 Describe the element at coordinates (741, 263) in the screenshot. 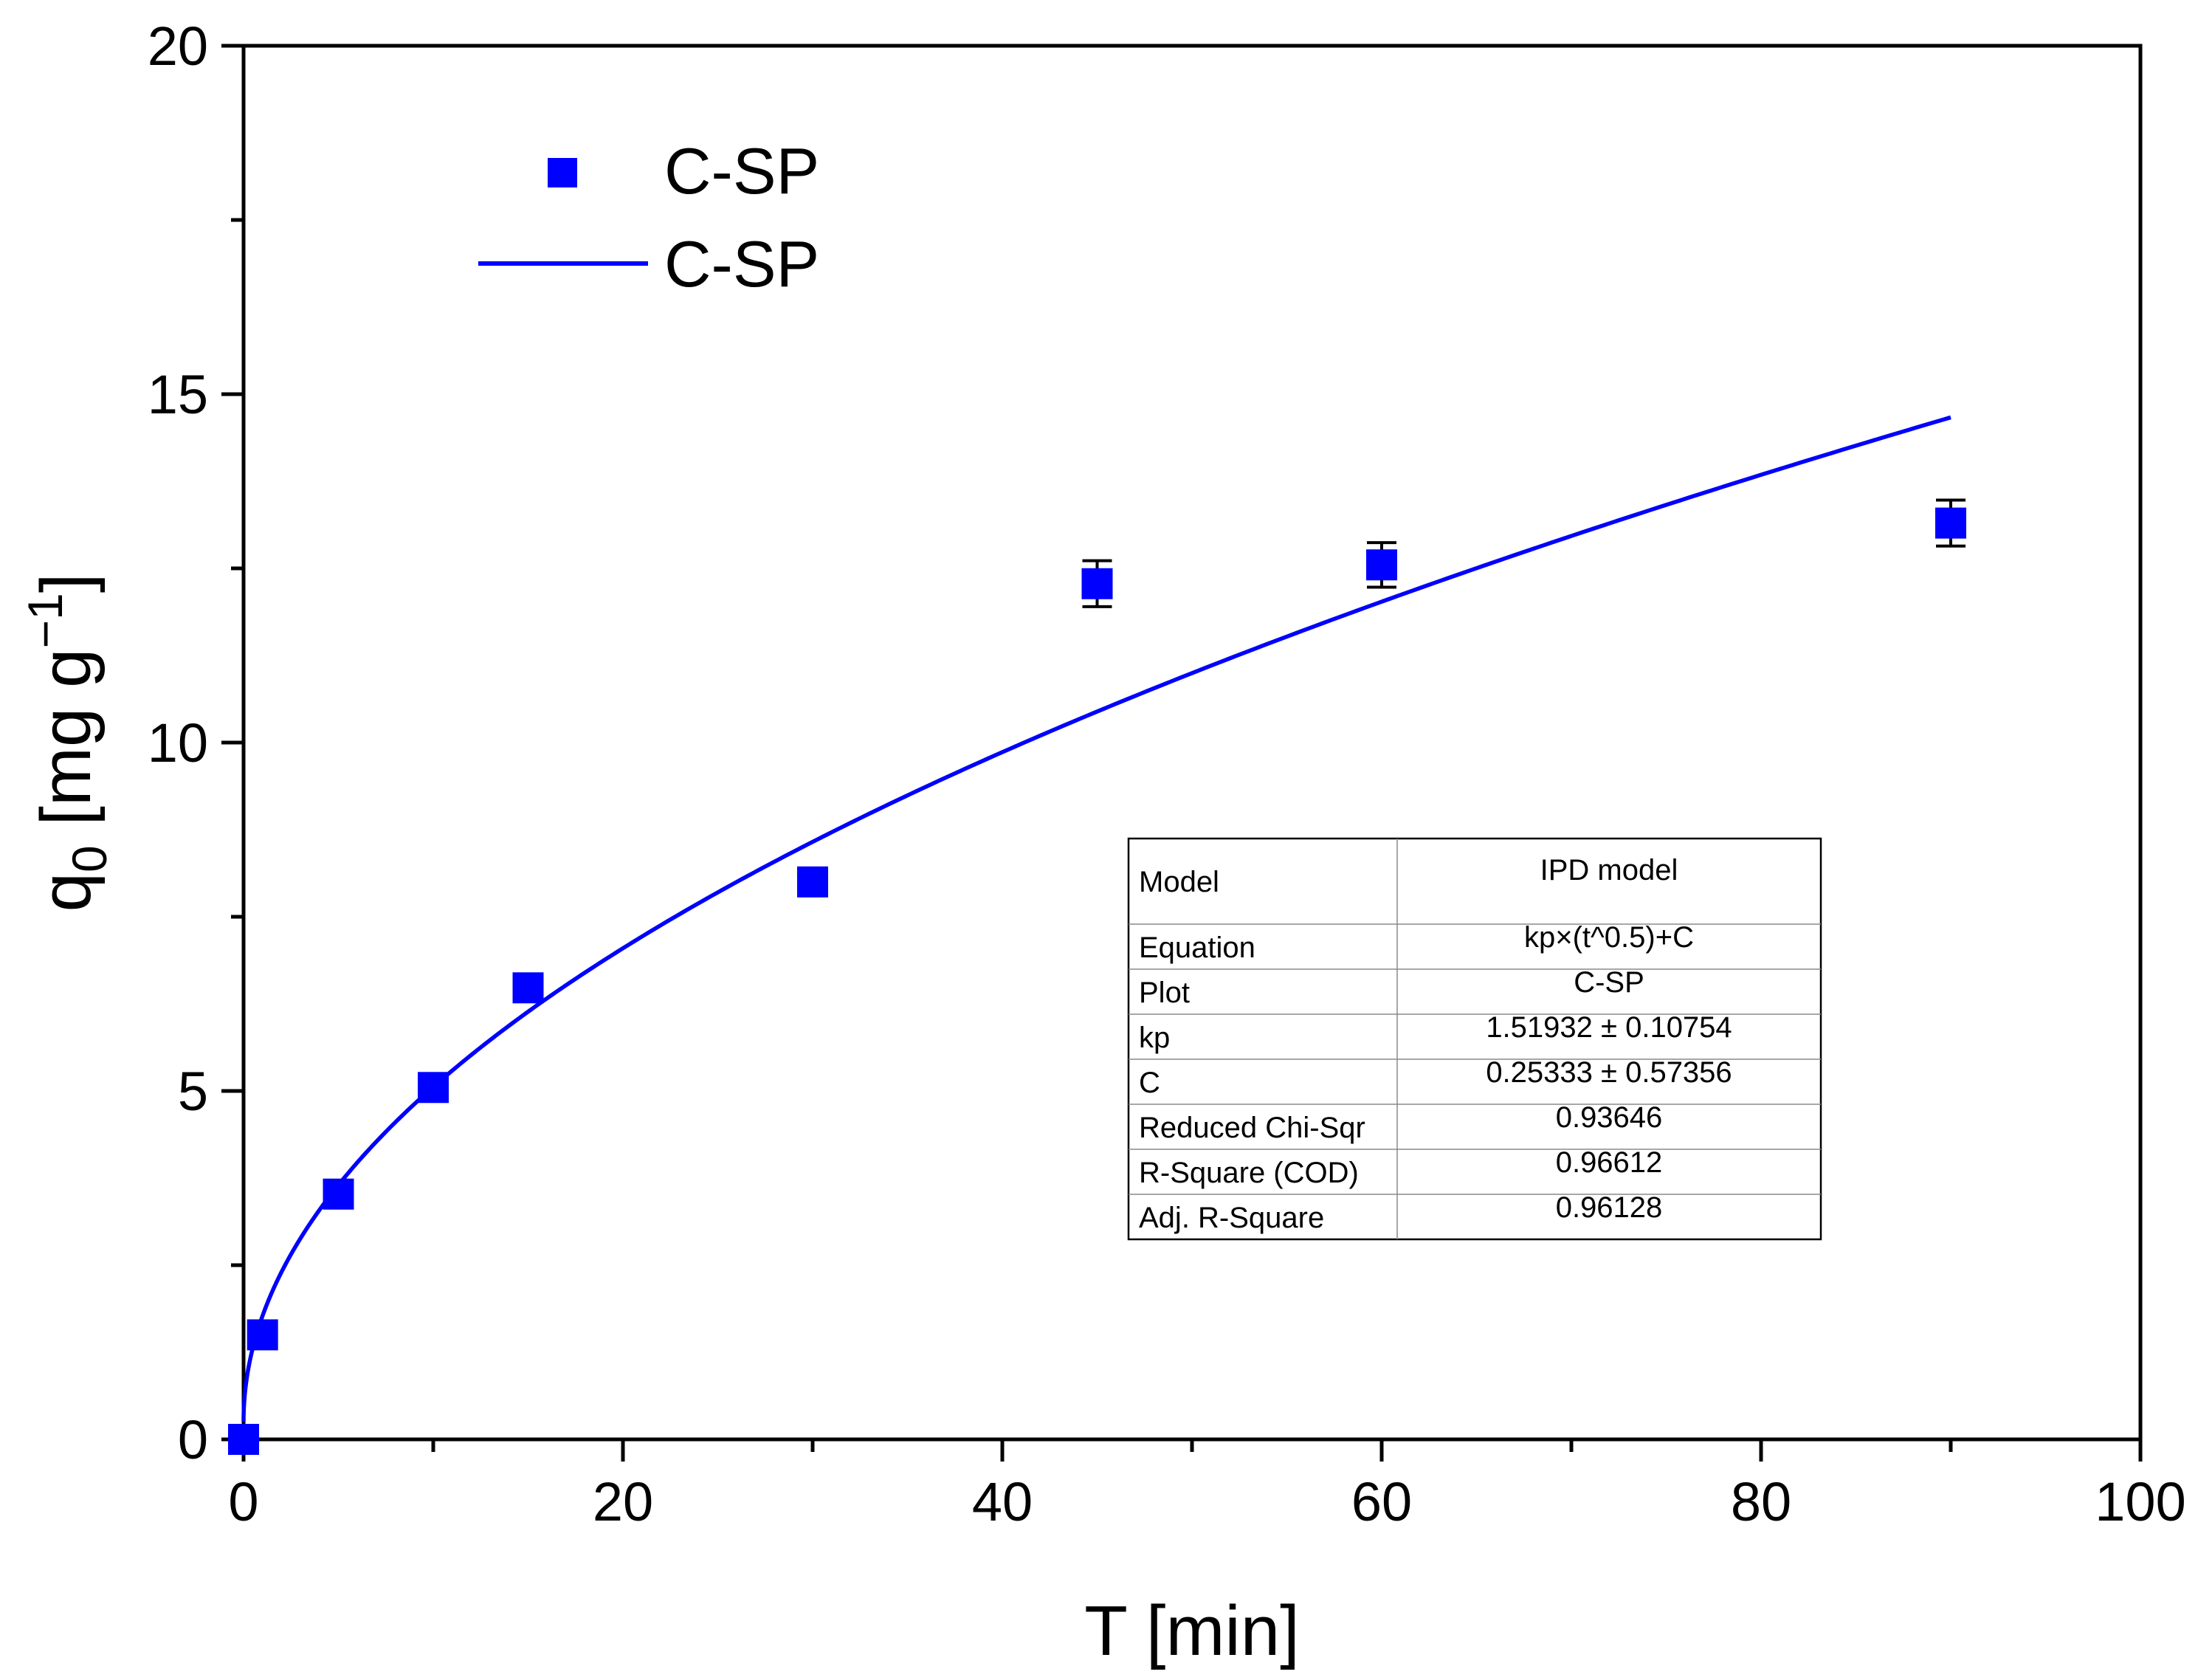

I see `legend-label-line: C-SP` at that location.